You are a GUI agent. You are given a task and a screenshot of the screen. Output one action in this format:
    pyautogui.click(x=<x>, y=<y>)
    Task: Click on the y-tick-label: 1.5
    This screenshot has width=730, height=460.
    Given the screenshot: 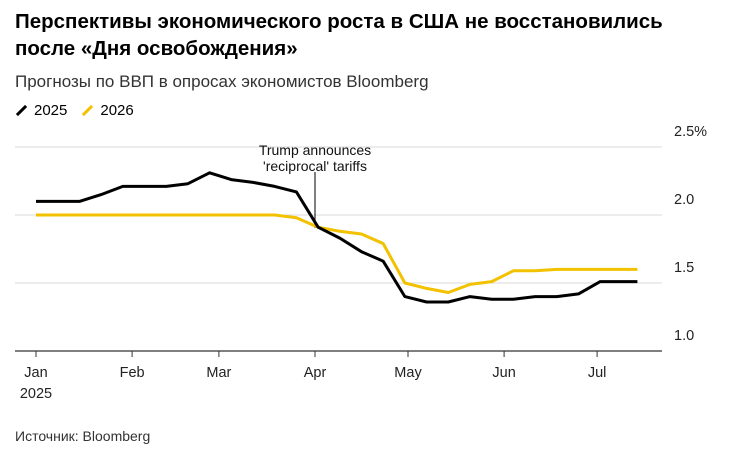 What is the action you would take?
    pyautogui.click(x=684, y=268)
    